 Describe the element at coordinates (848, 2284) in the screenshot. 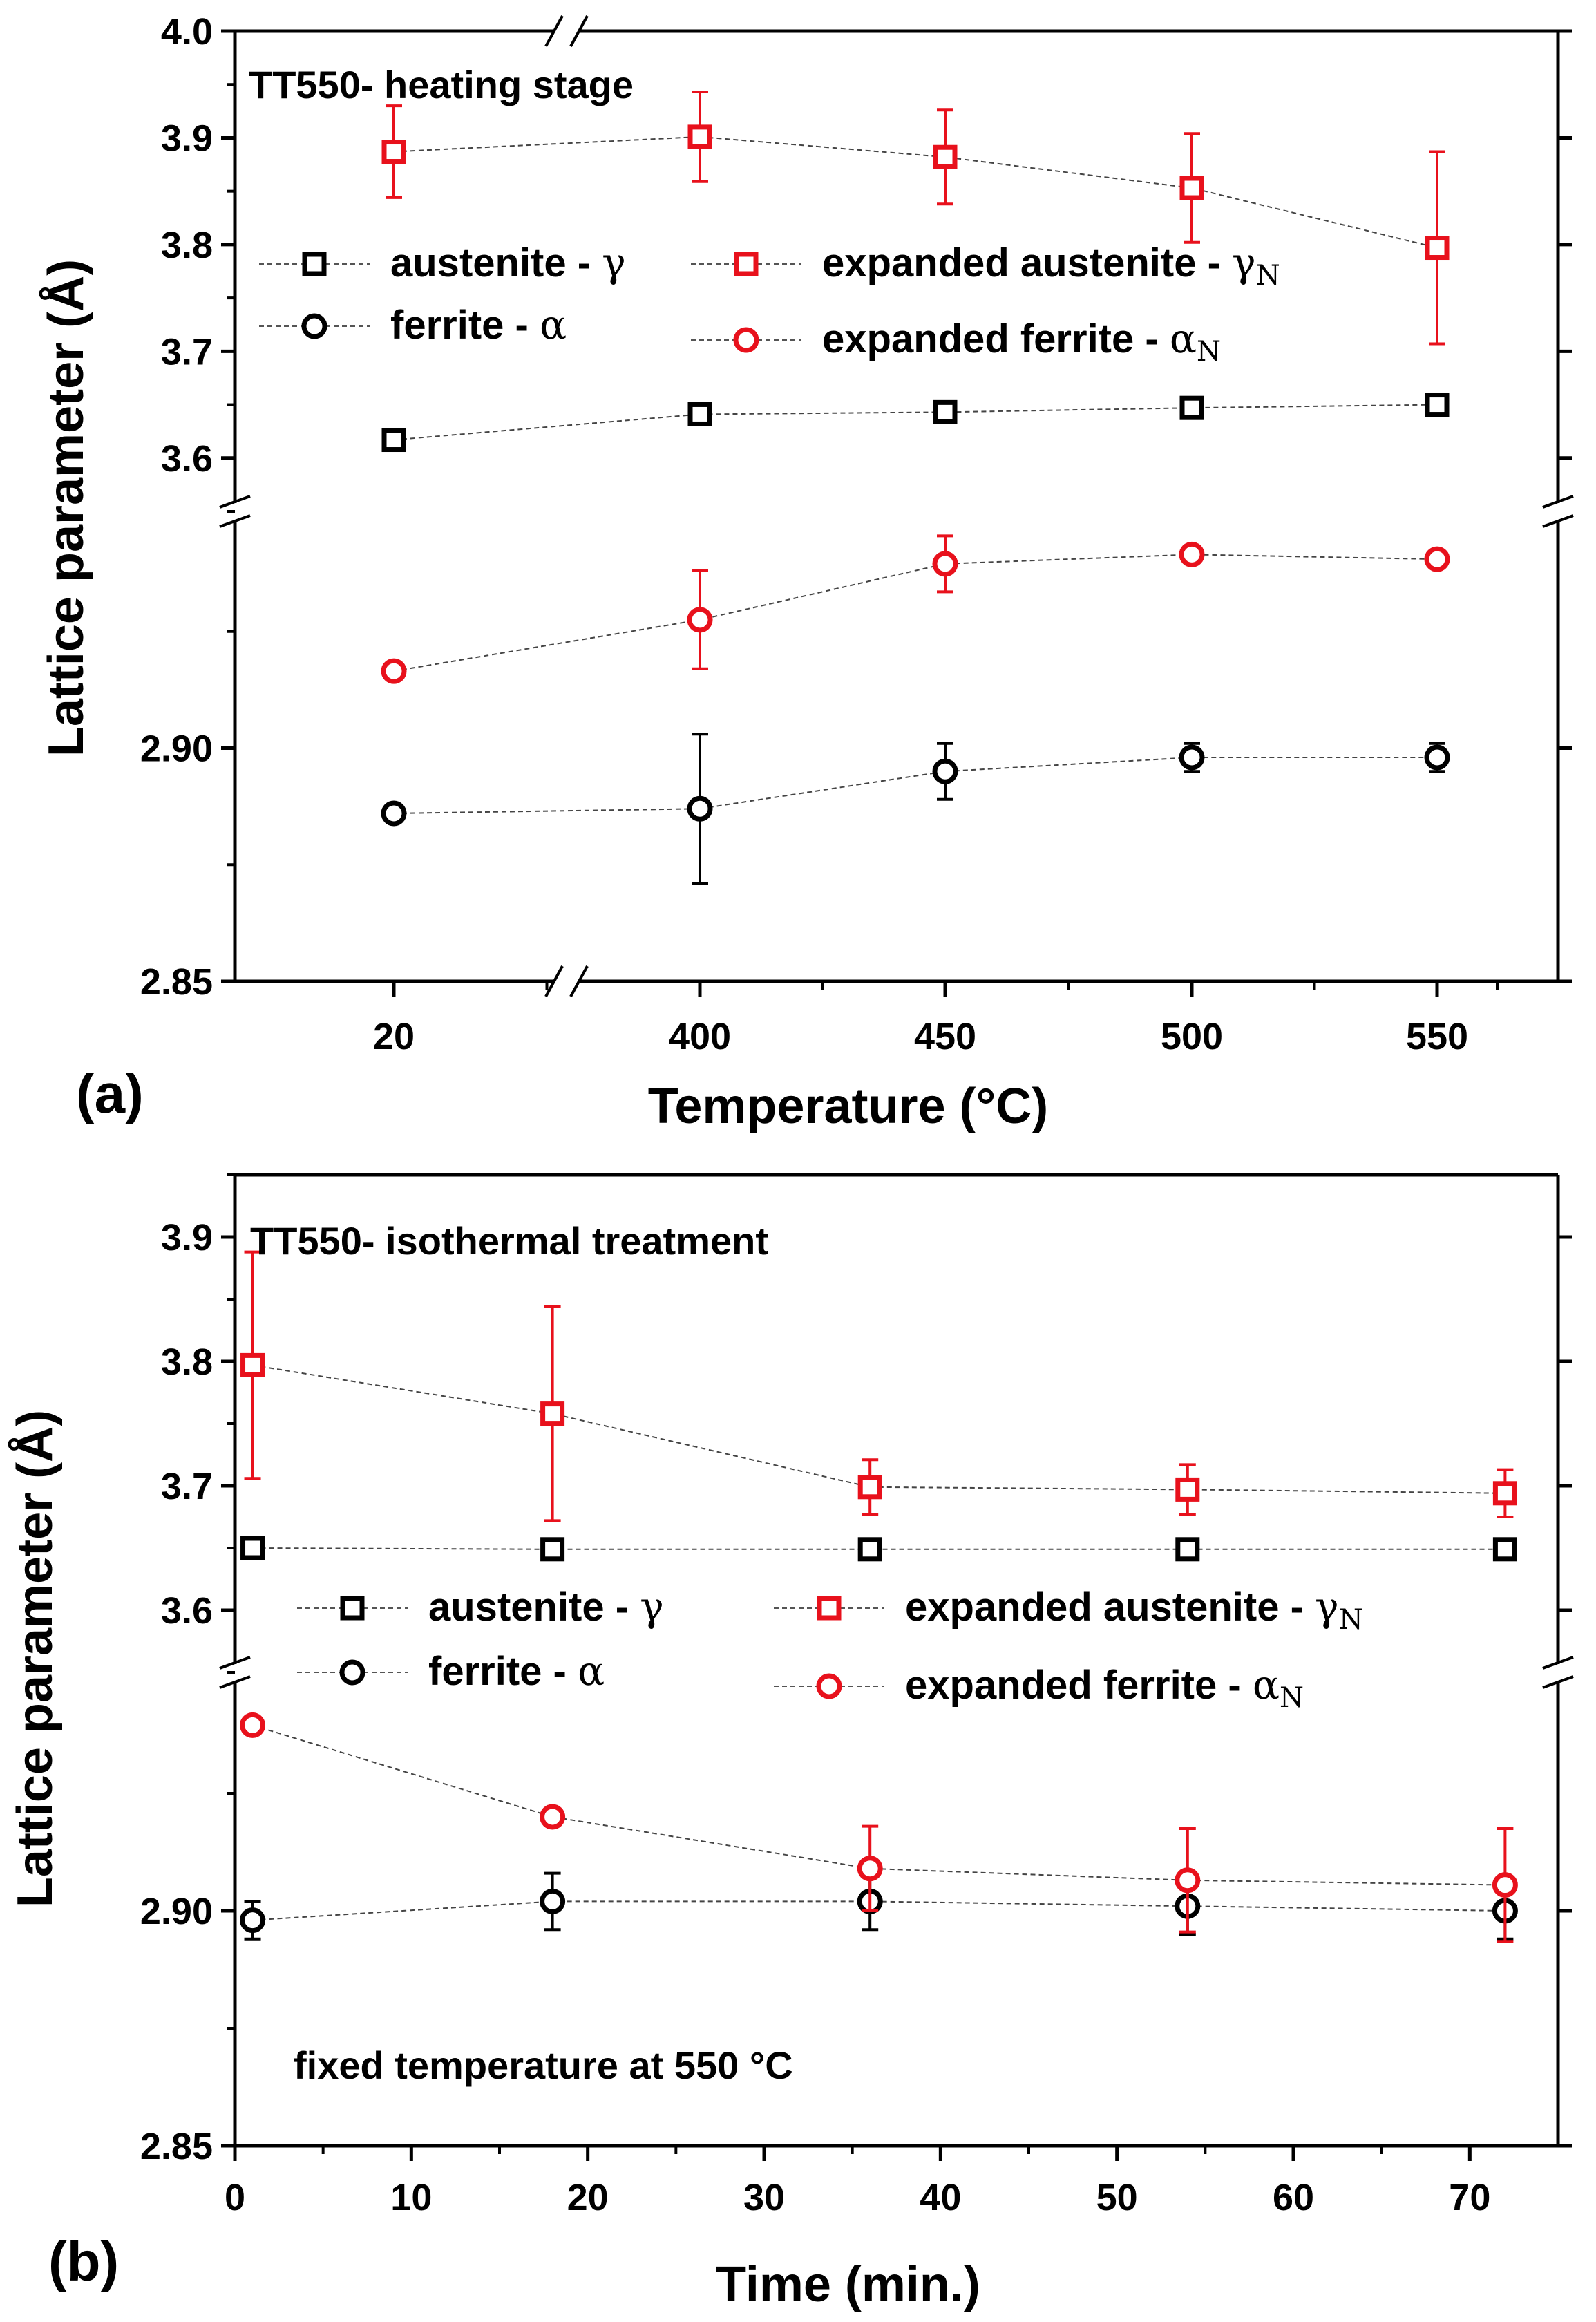

I see `x-axis-label: Time (min.)` at that location.